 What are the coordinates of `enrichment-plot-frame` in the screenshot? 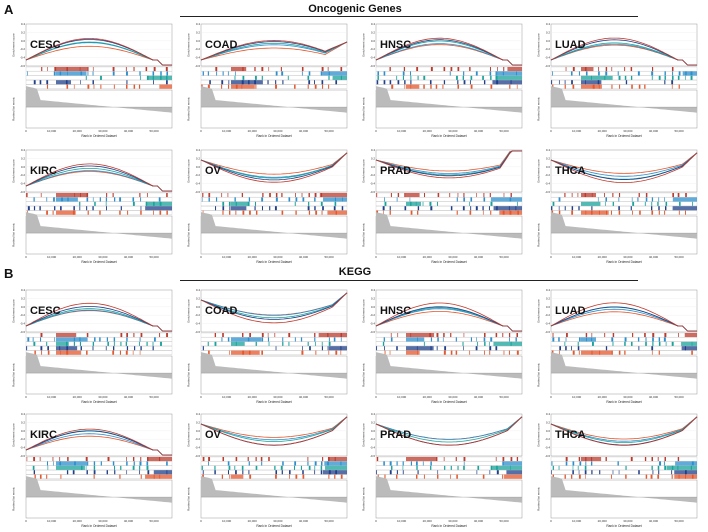 It's located at (99, 45).